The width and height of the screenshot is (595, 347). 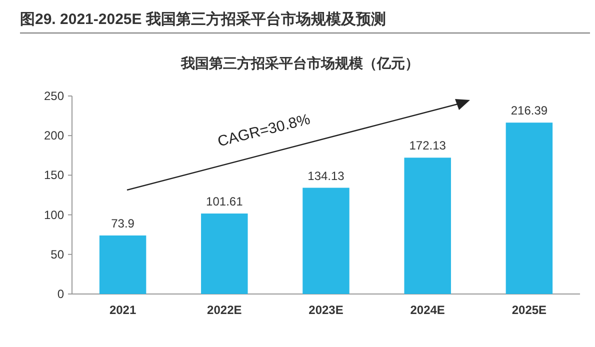 I want to click on data-label: 73.9, so click(x=123, y=223).